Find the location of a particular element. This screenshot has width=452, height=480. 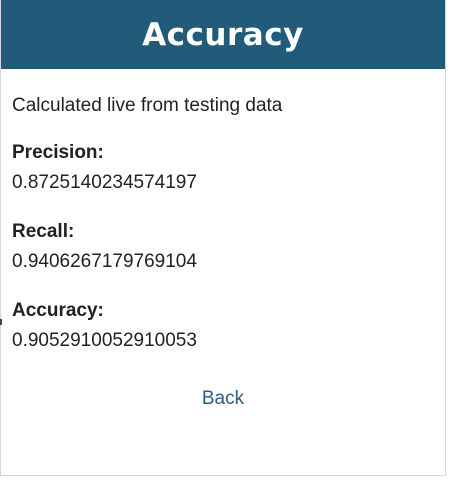

accuracy-value: 0.9052910052910053 is located at coordinates (104, 340).